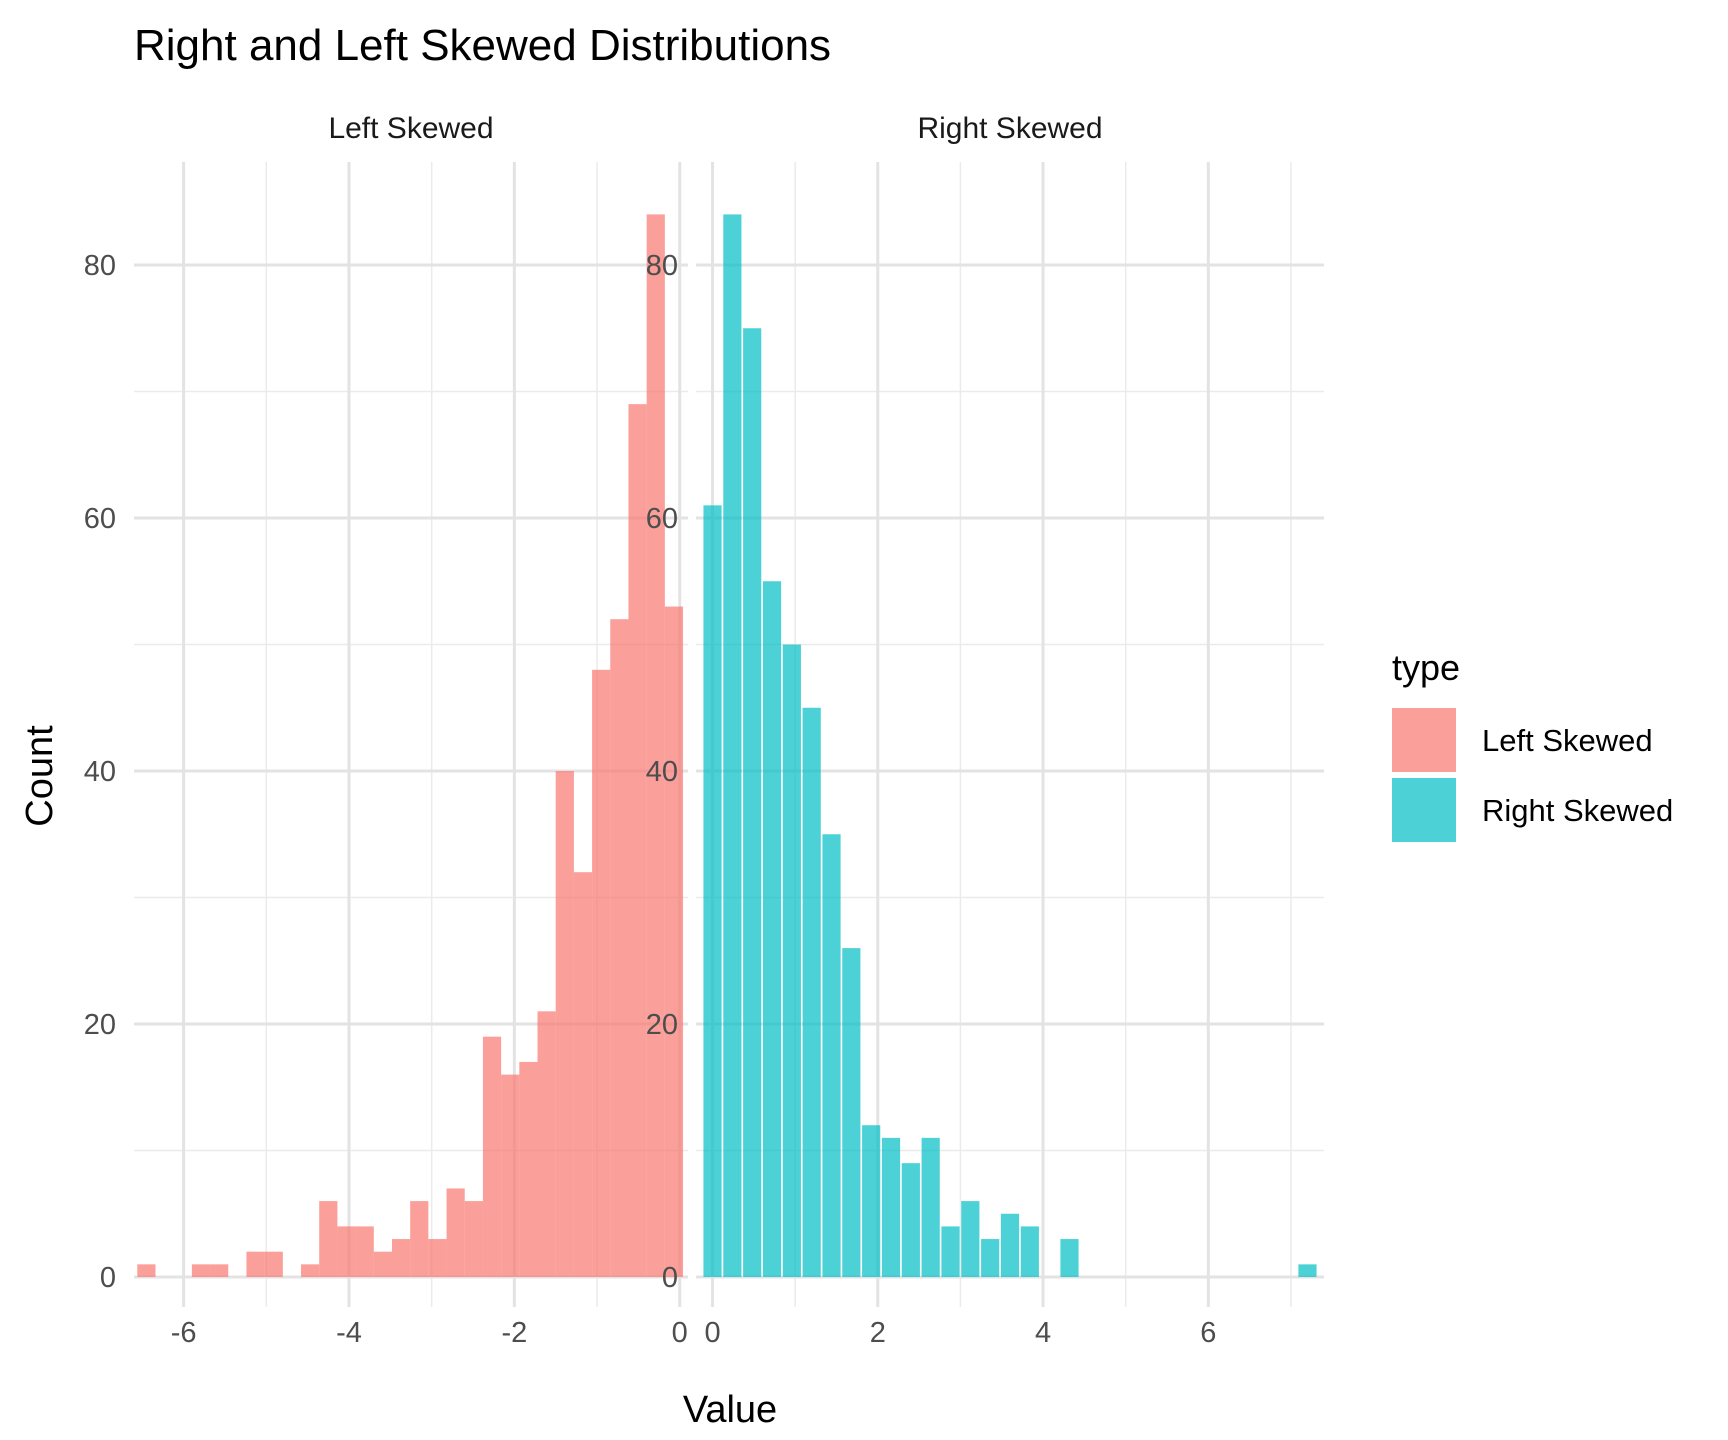 This screenshot has height=1440, width=1728. What do you see at coordinates (40, 776) in the screenshot?
I see `y-axis-label: Count` at bounding box center [40, 776].